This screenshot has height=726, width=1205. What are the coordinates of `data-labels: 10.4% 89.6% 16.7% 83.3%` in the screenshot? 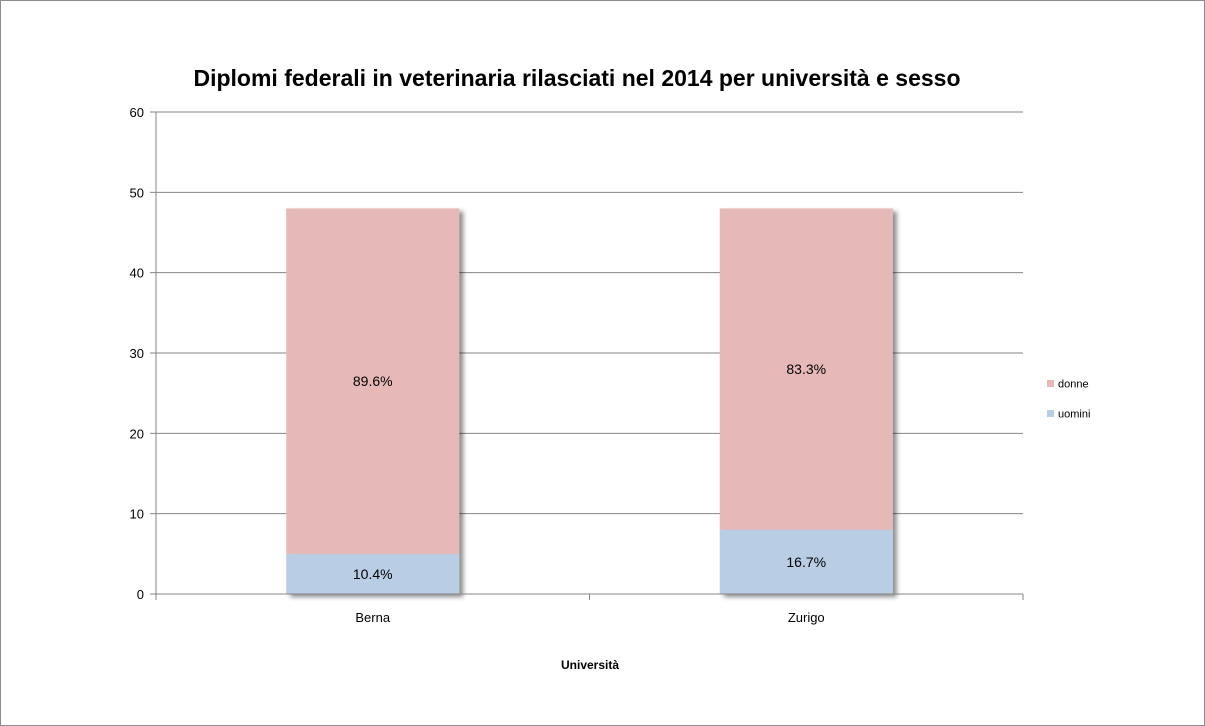 It's located at (589, 471).